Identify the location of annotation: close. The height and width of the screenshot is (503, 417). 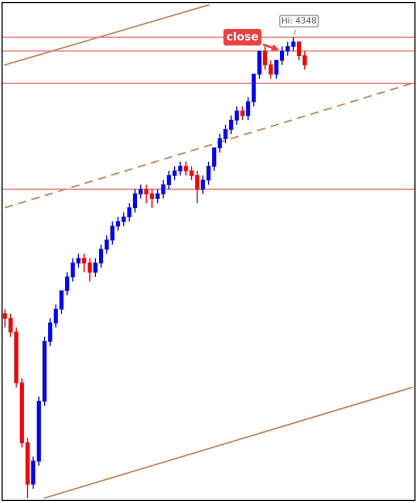
(242, 36).